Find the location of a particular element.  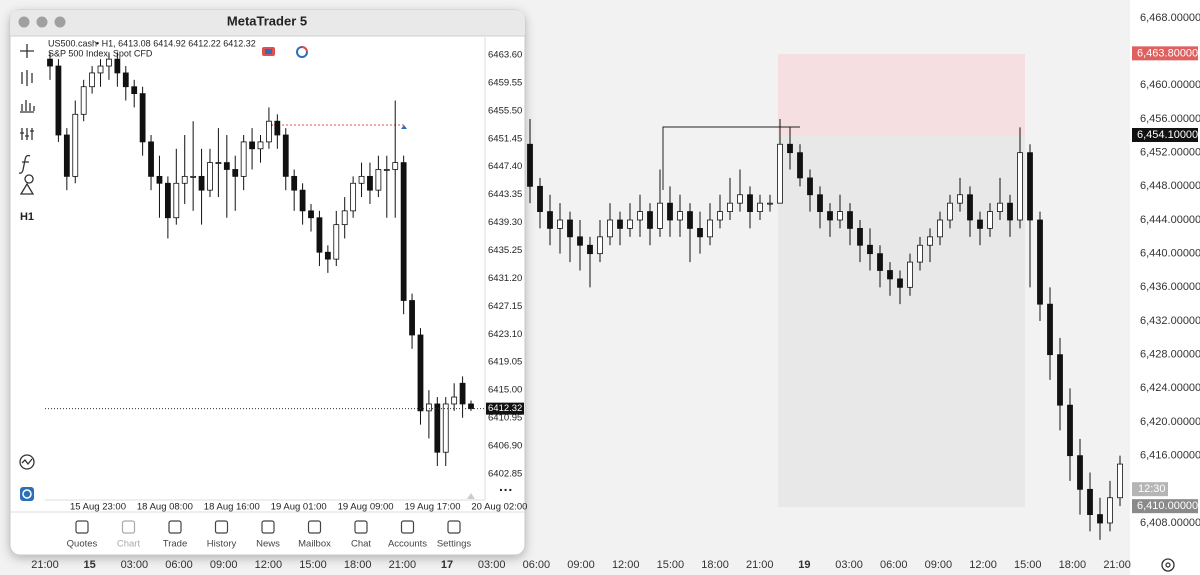

price-tag-bg is located at coordinates (1165, 506).